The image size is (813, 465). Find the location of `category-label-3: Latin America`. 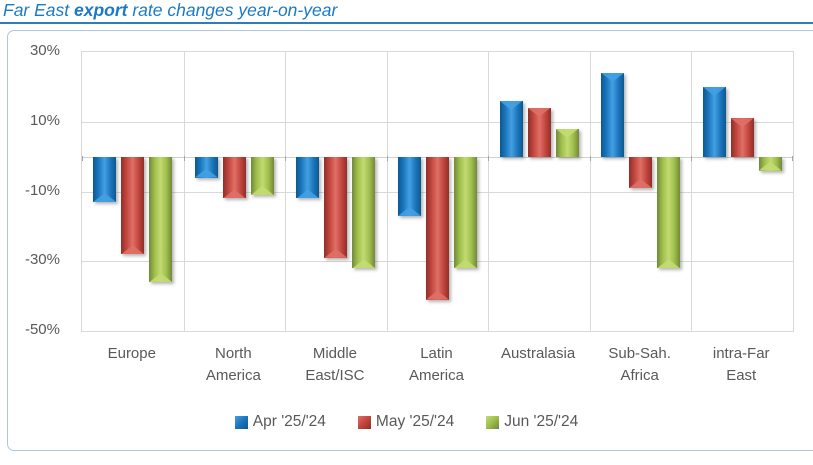

category-label-3: Latin America is located at coordinates (436, 364).